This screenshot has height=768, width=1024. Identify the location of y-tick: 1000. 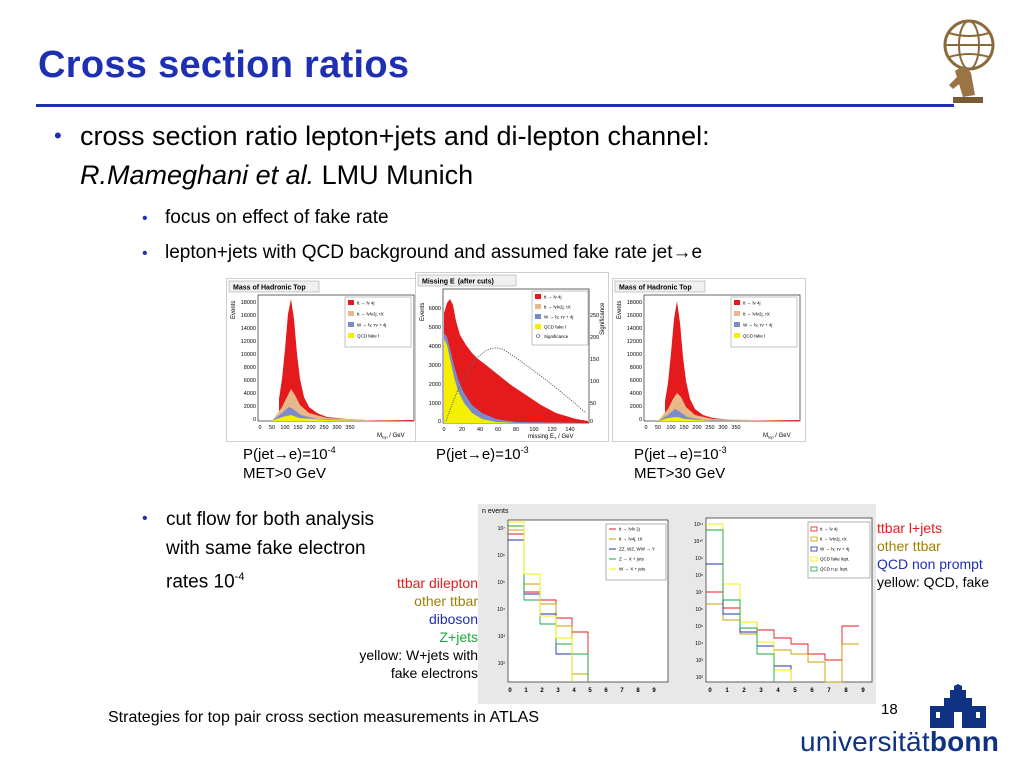
(435, 404).